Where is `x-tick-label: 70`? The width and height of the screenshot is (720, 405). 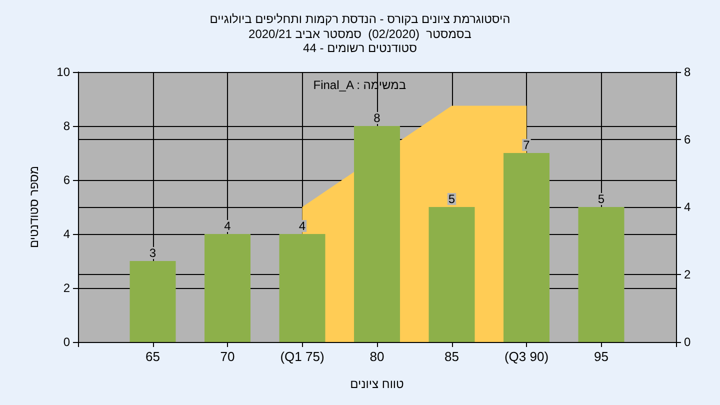 x-tick-label: 70 is located at coordinates (227, 356).